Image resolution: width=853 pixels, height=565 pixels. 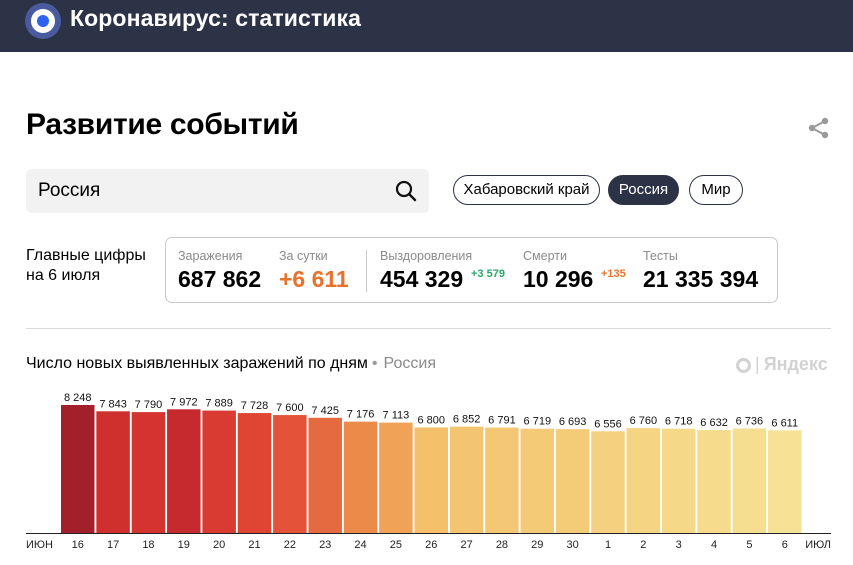 I want to click on stat-tests-label: Тесты, so click(x=660, y=256).